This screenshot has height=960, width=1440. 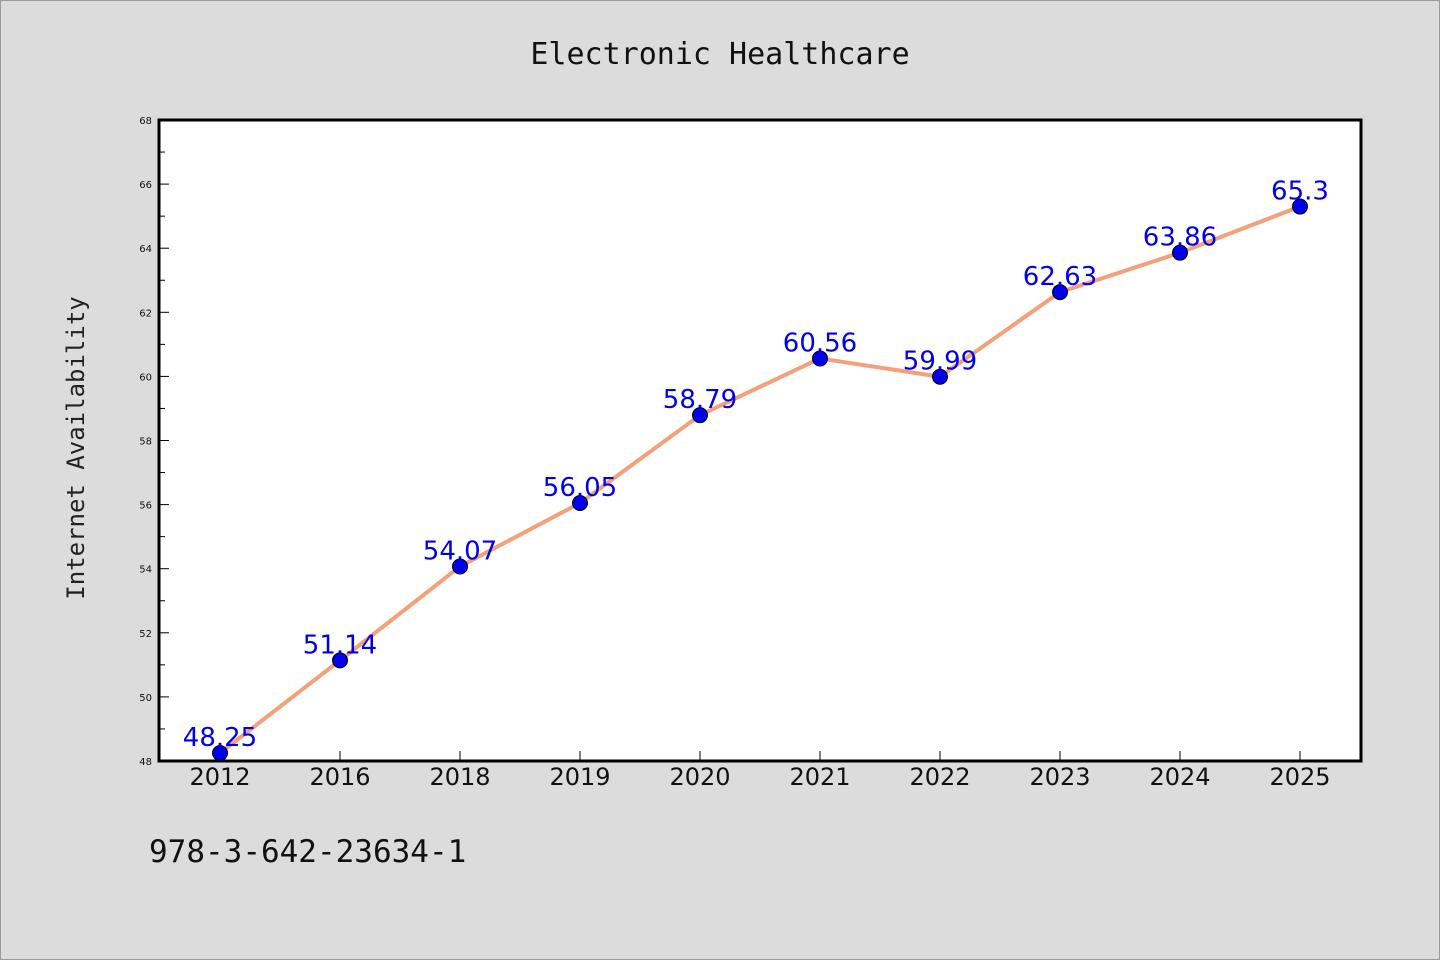 What do you see at coordinates (700, 400) in the screenshot?
I see `data-label: 58.79` at bounding box center [700, 400].